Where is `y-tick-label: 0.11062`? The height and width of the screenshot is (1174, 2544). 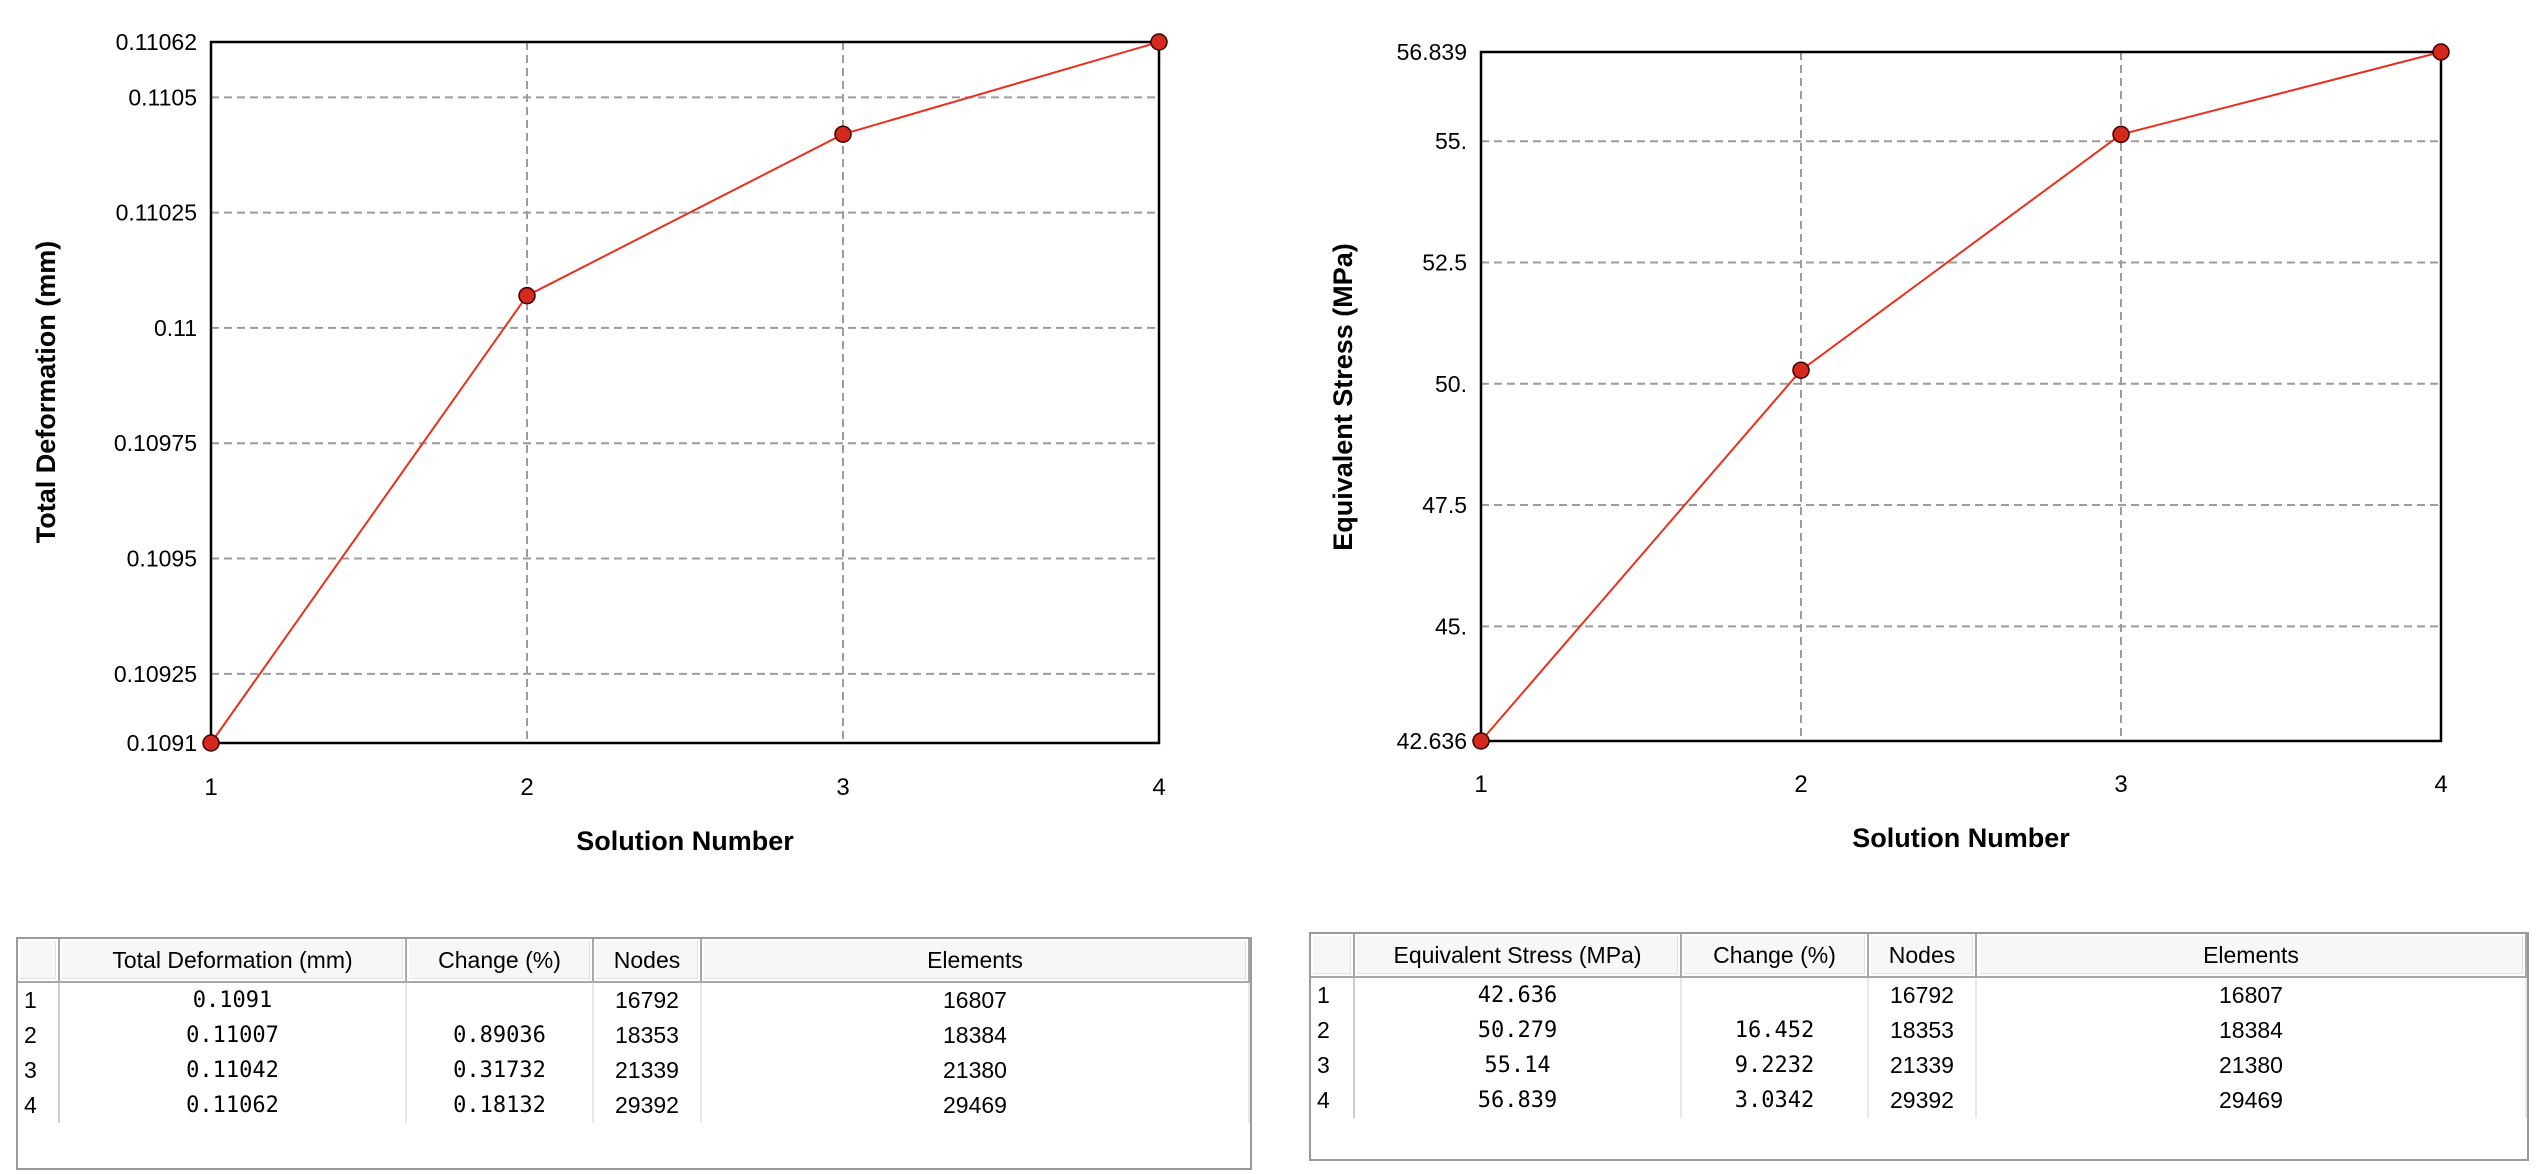 y-tick-label: 0.11062 is located at coordinates (156, 42).